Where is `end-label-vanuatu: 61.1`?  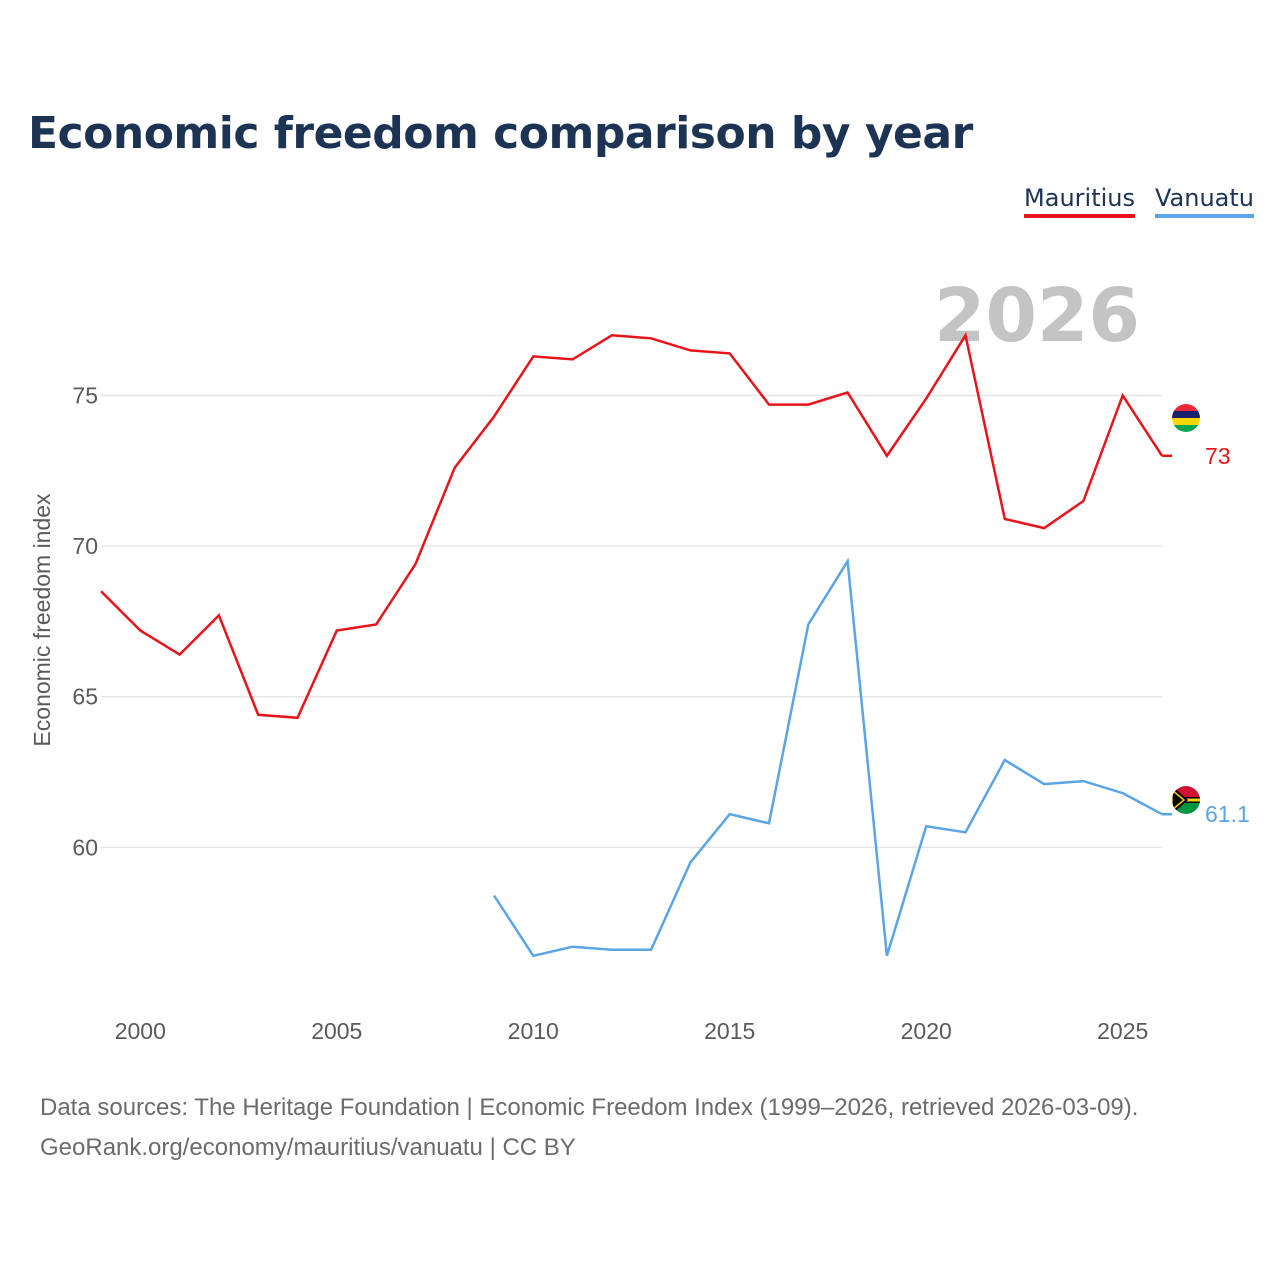
end-label-vanuatu: 61.1 is located at coordinates (1227, 814).